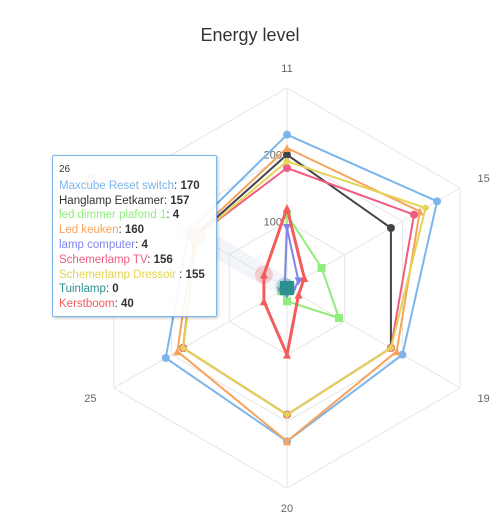  Describe the element at coordinates (250, 35) in the screenshot. I see `chart-title: Energy level` at that location.